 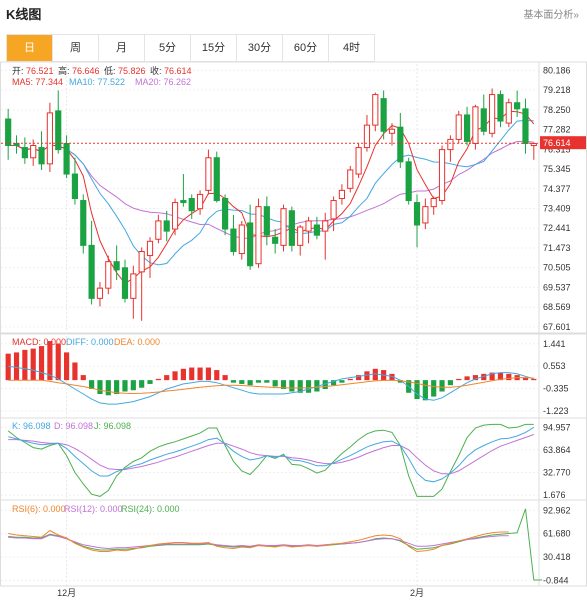 What do you see at coordinates (306, 48) in the screenshot?
I see `tab-60min: 60分` at bounding box center [306, 48].